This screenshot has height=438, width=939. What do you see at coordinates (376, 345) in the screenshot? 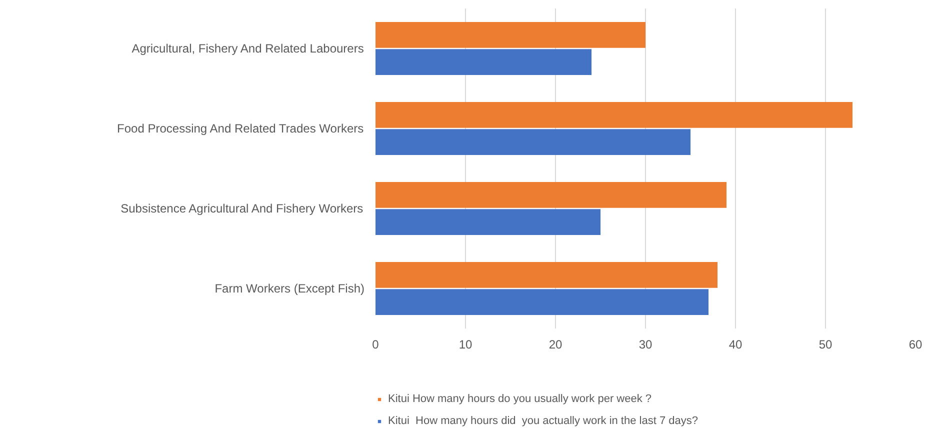
I see `x-tick-label: 0` at bounding box center [376, 345].